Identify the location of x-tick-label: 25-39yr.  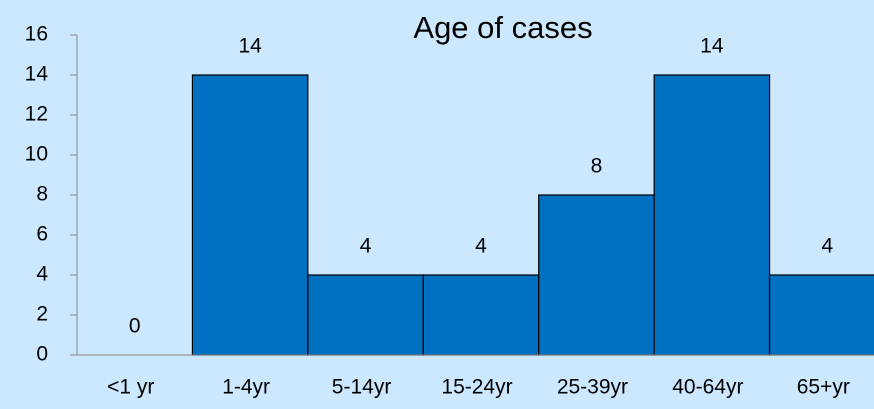
(592, 387).